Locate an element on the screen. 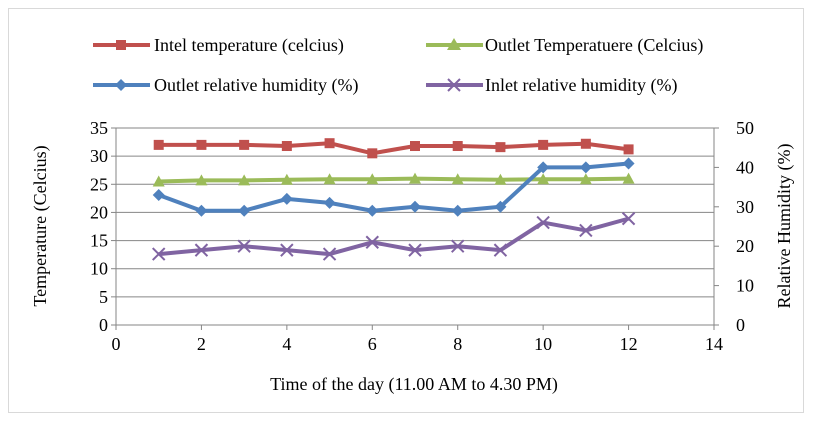 This screenshot has height=423, width=814. legend-item-inlet-humidity: Inlet relative humidity (%) is located at coordinates (551, 85).